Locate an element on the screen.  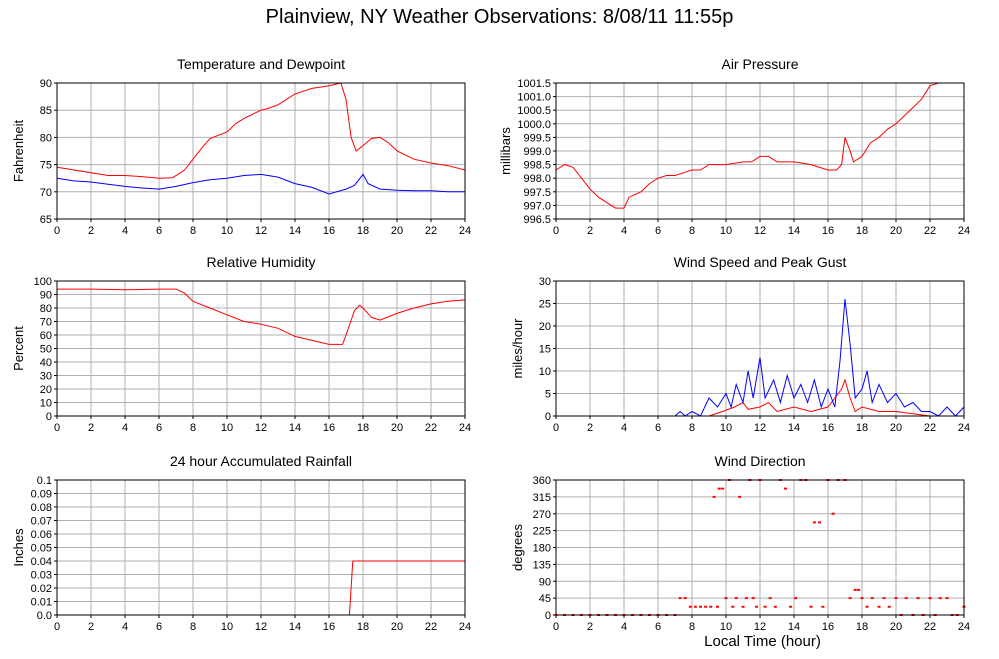
y-tick-label: 0.1 is located at coordinates (44, 481).